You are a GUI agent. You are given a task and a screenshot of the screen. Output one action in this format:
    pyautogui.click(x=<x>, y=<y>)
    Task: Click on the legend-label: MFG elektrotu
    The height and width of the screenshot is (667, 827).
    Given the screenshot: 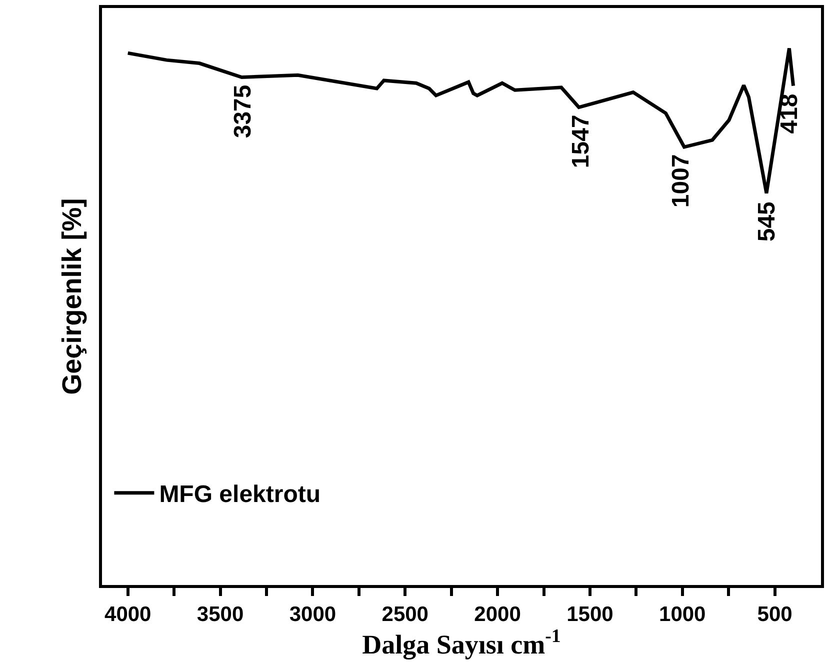 What is the action you would take?
    pyautogui.click(x=240, y=494)
    